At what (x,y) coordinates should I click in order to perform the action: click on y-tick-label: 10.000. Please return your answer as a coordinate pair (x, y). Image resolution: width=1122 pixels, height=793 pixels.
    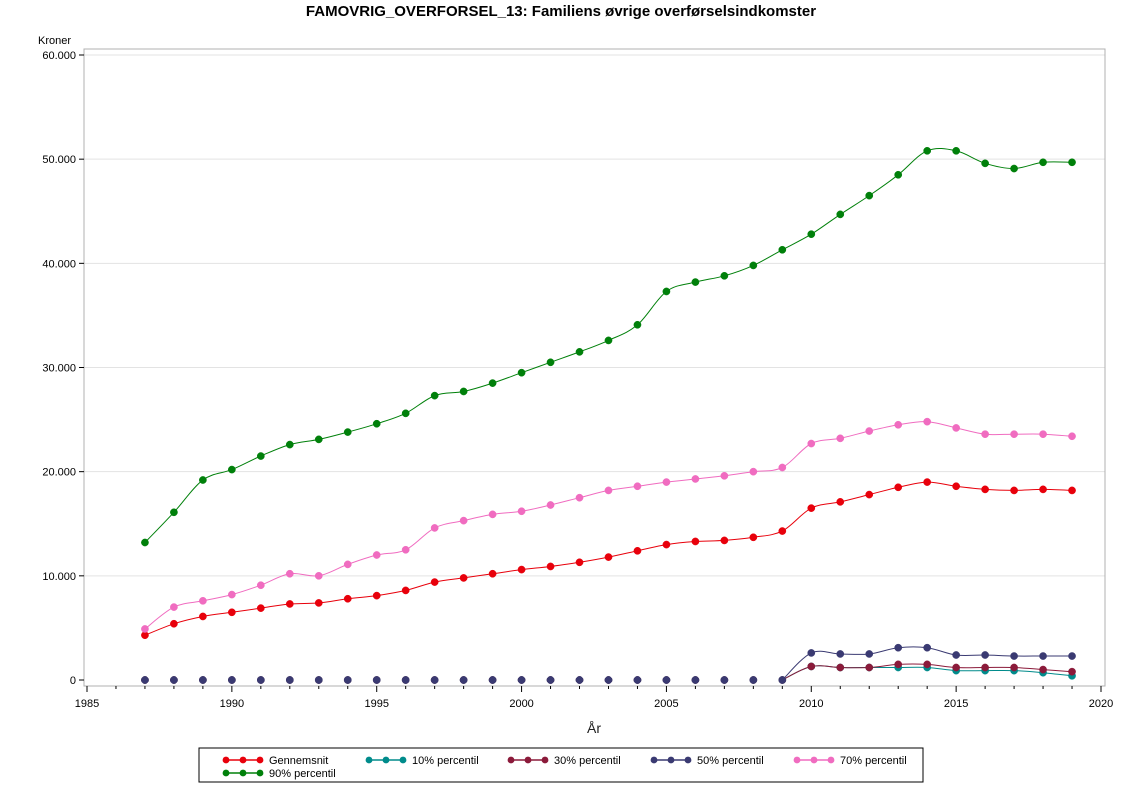
    Looking at the image, I should click on (59, 577).